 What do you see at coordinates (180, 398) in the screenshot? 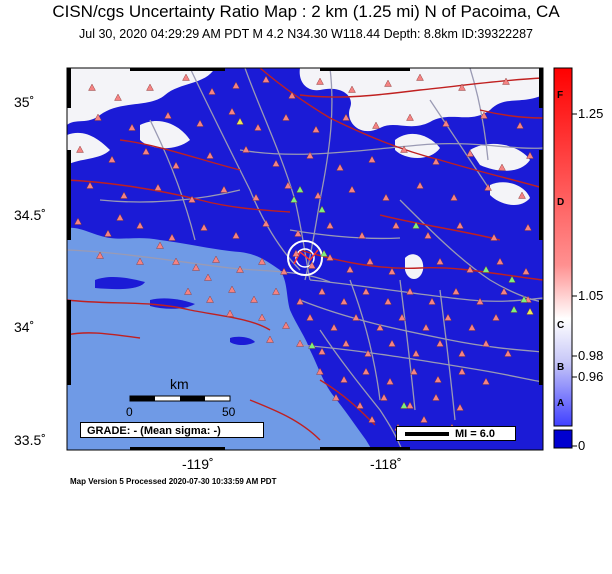
I see `scale-bar` at bounding box center [180, 398].